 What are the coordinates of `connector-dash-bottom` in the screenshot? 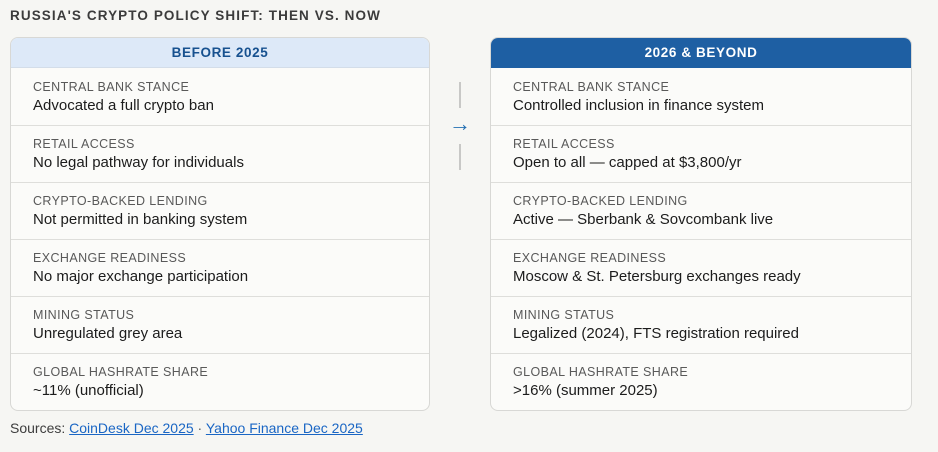 It's located at (460, 157).